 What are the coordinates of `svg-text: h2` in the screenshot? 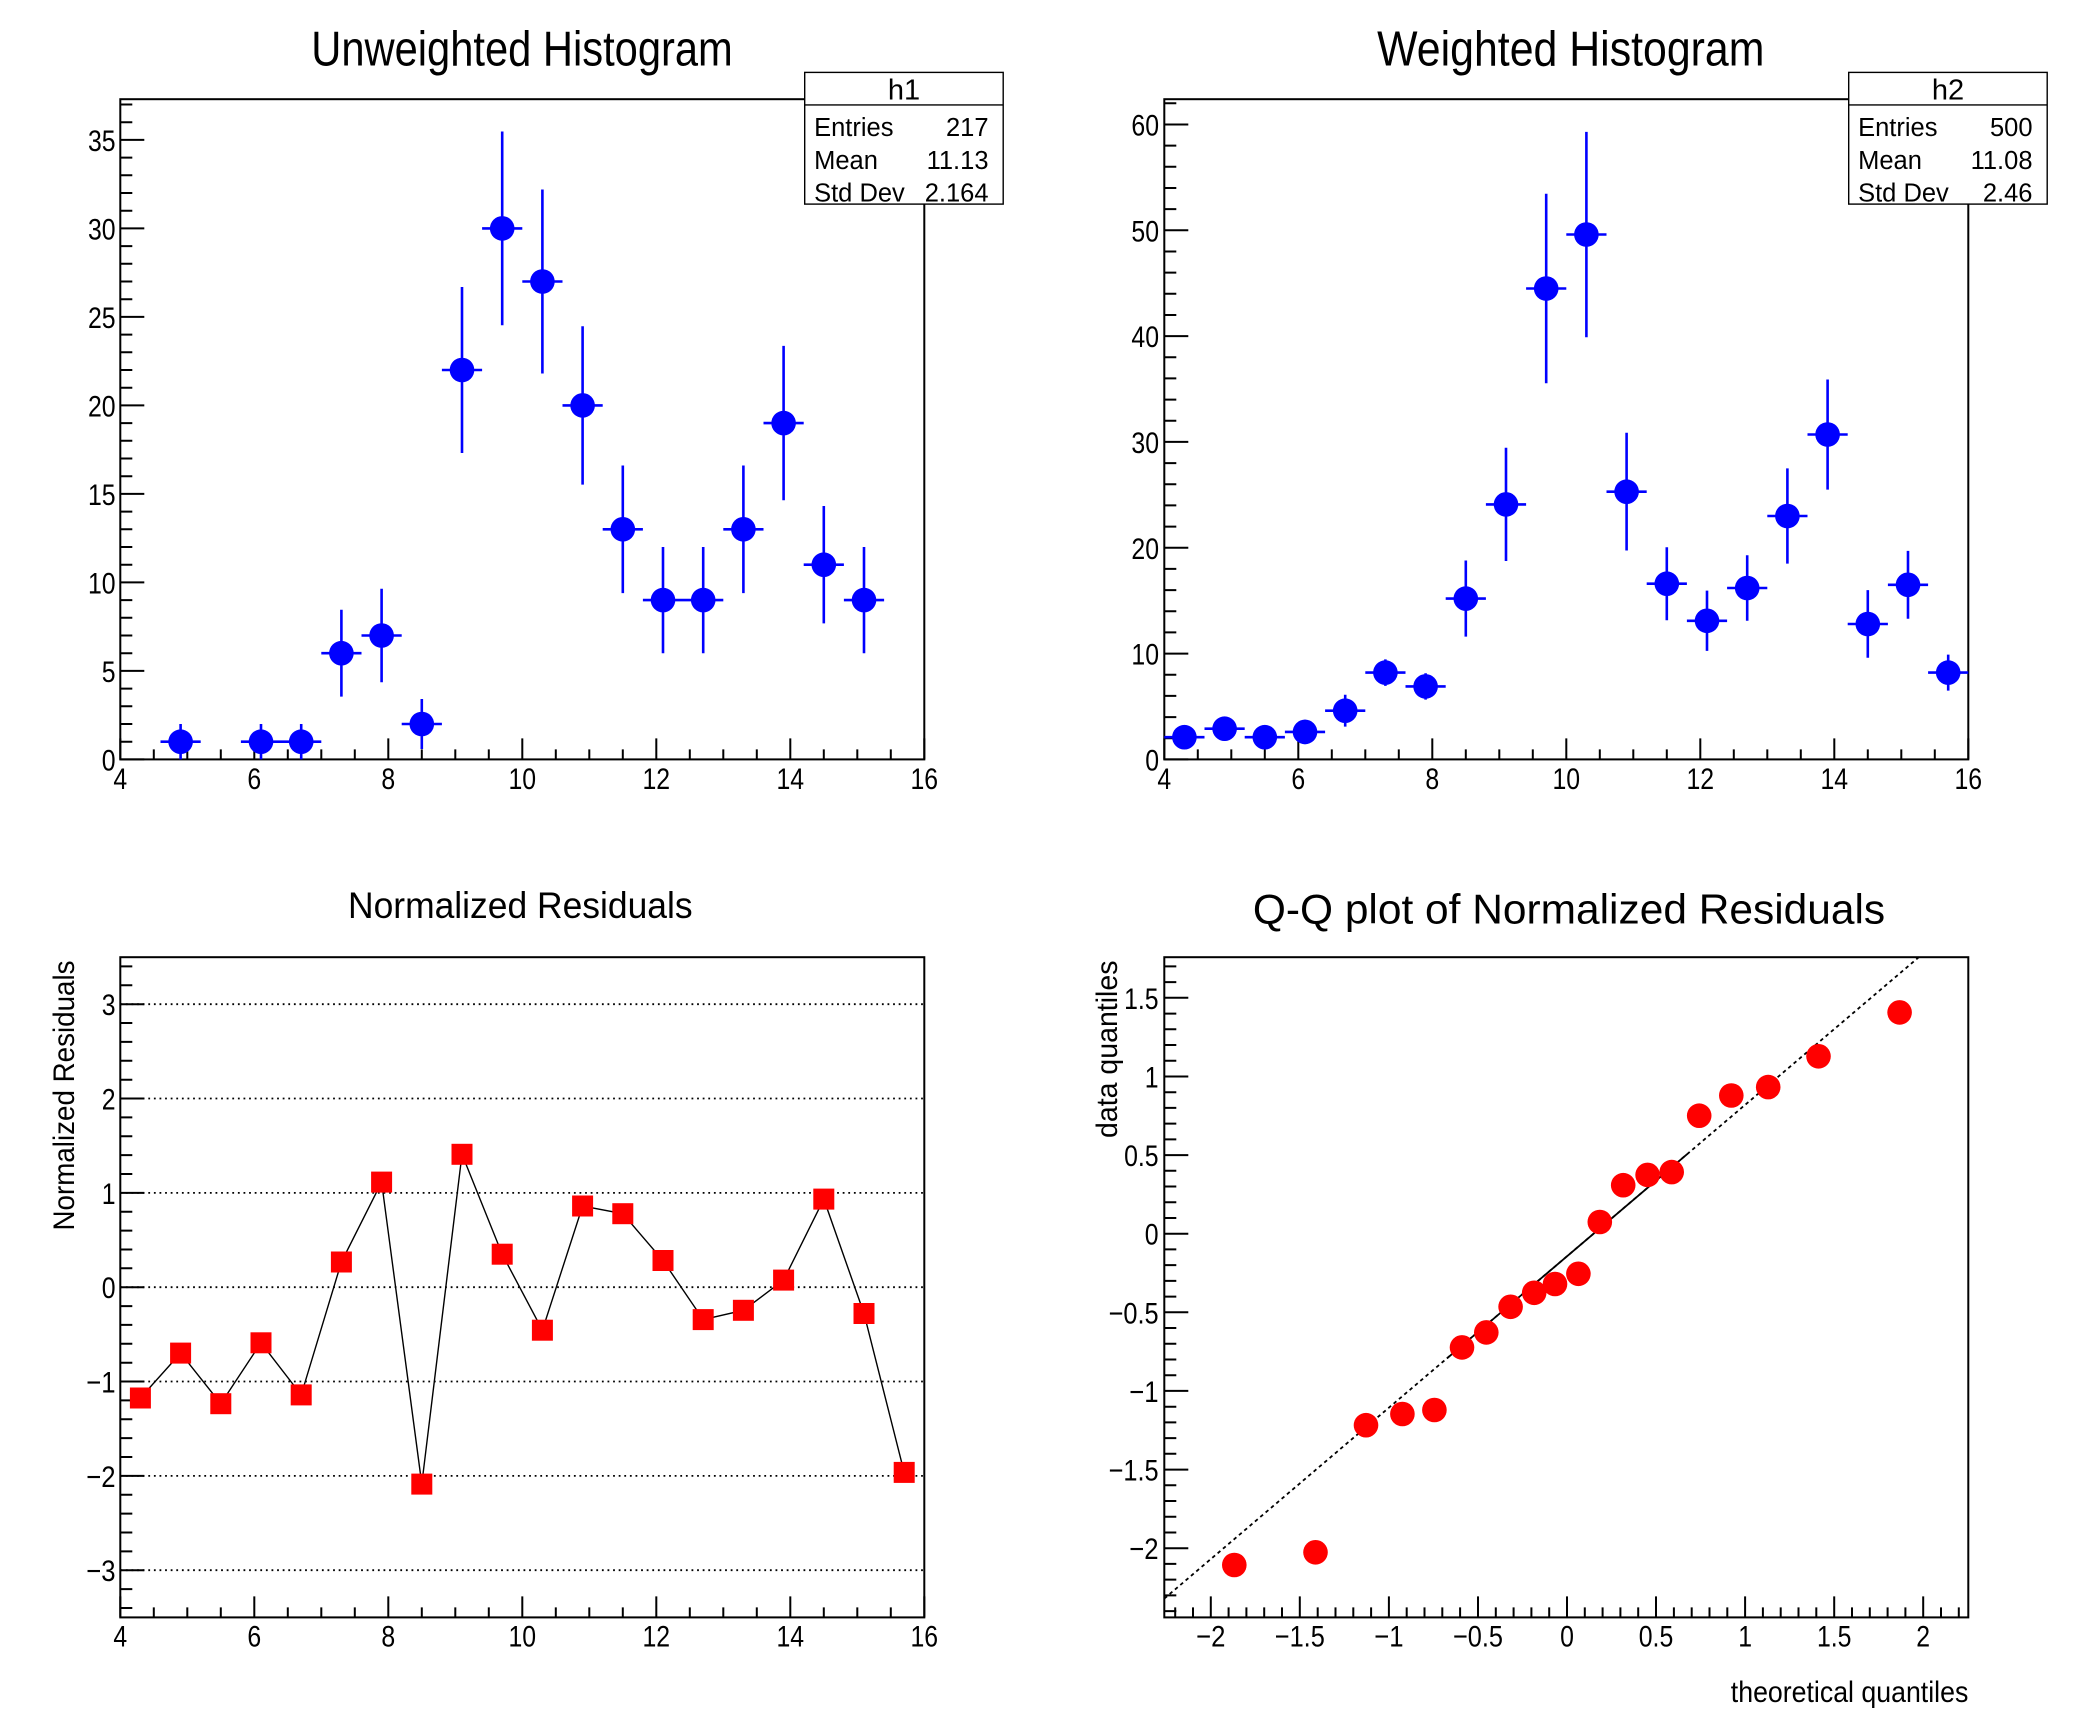 It's located at (1948, 91).